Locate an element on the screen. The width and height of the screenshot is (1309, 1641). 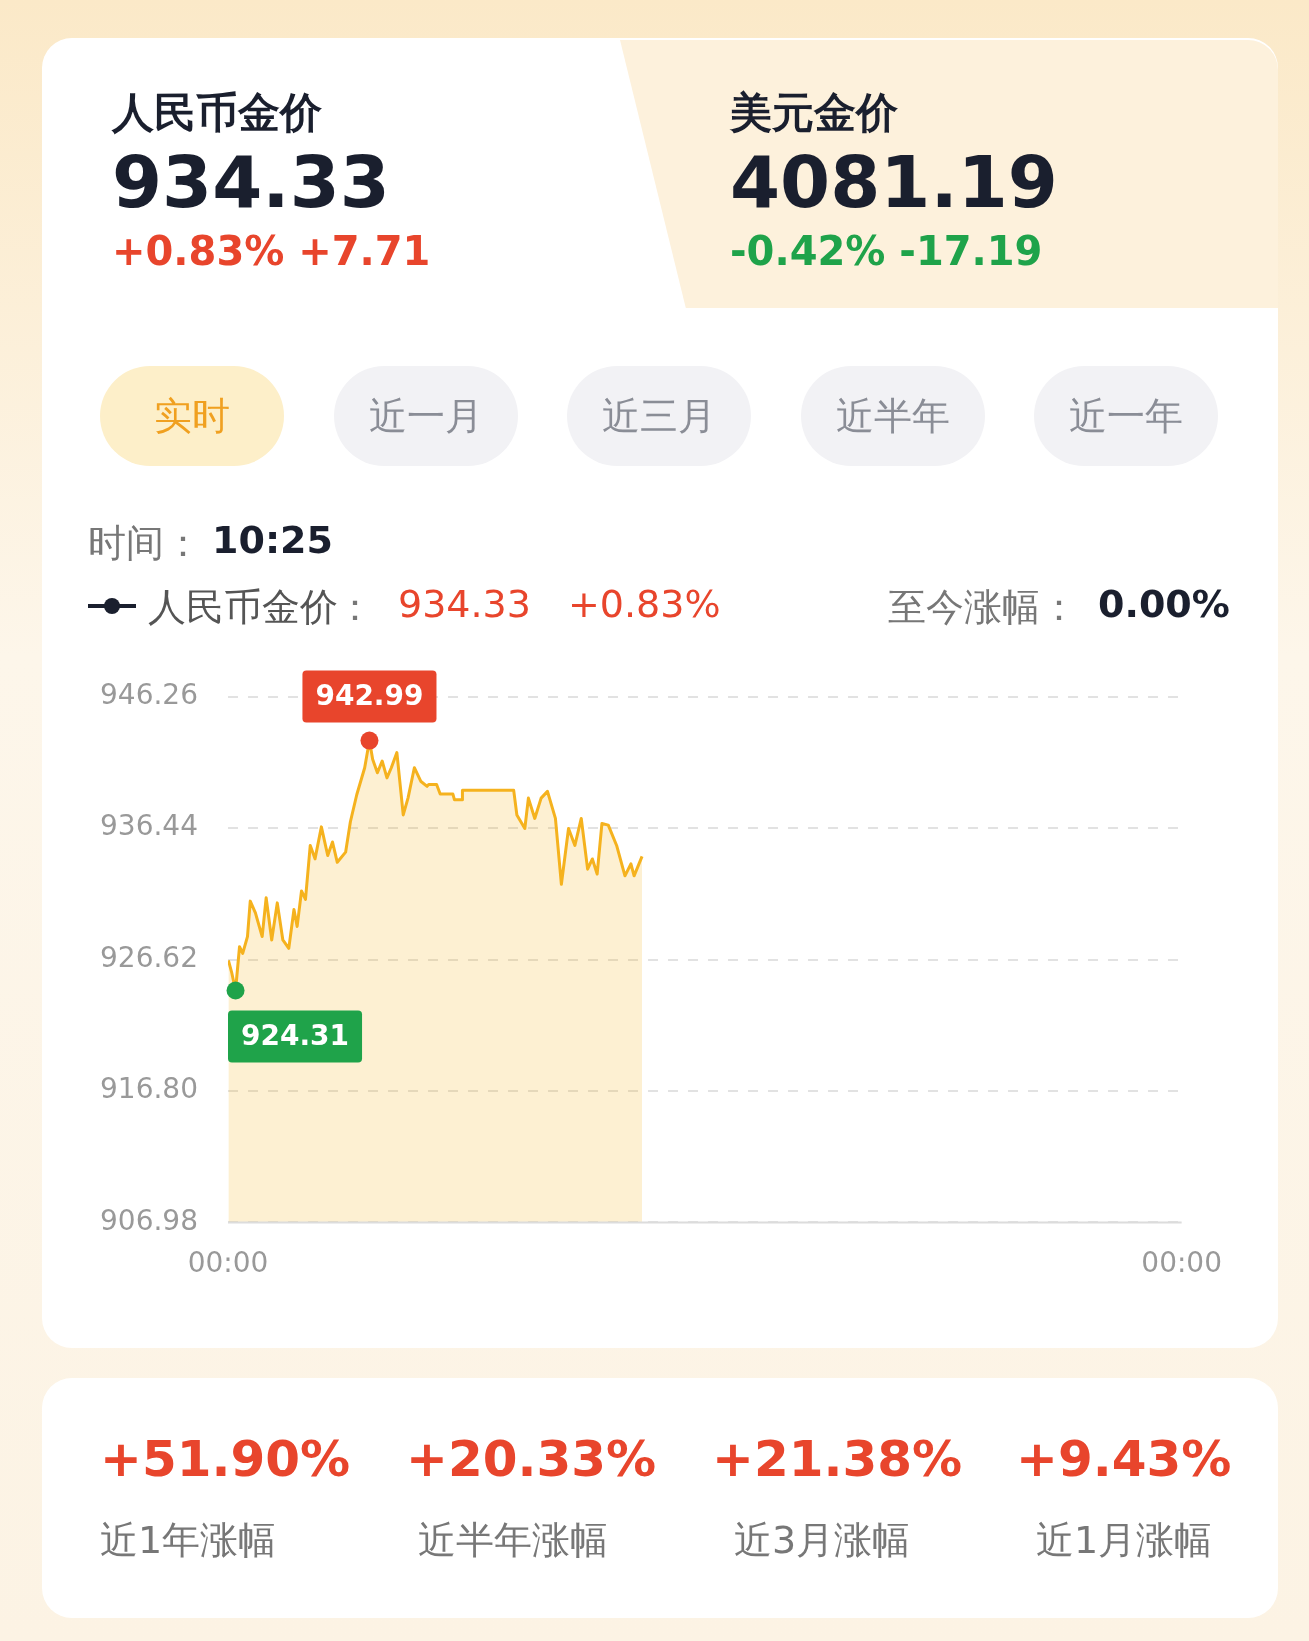
text: 实时 is located at coordinates (192, 416).